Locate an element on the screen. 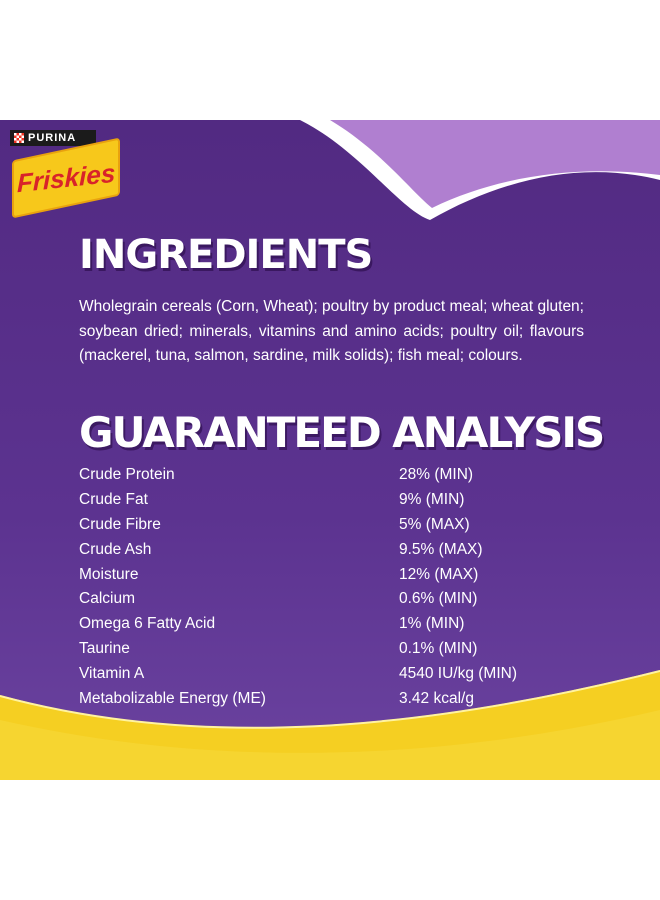 The height and width of the screenshot is (900, 660). nutrient-value: 9.5% (MAX) is located at coordinates (441, 549).